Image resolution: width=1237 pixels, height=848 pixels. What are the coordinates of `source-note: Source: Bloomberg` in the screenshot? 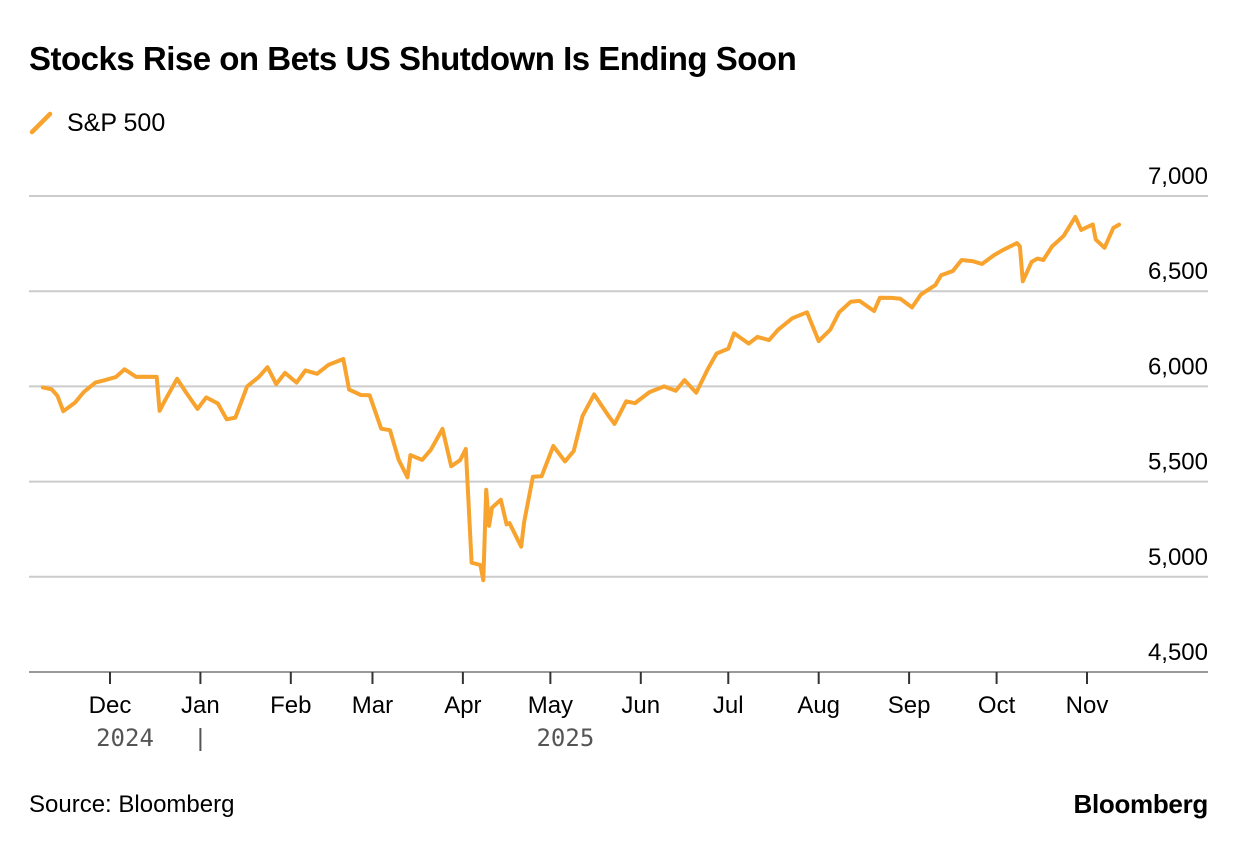 It's located at (132, 804).